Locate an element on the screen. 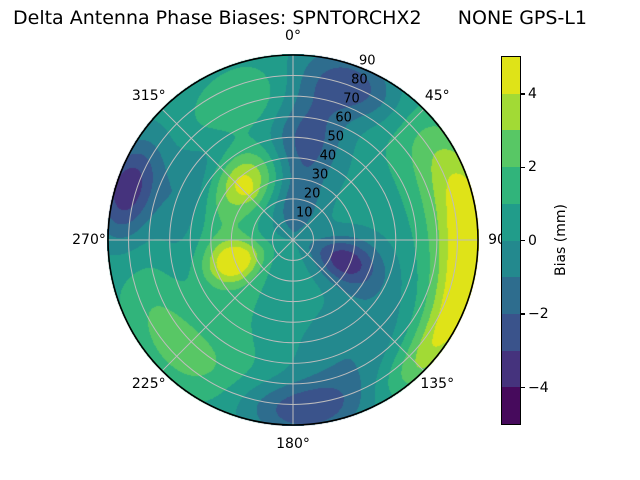 The height and width of the screenshot is (480, 640). angular-tick-label-0: 0° is located at coordinates (293, 36).